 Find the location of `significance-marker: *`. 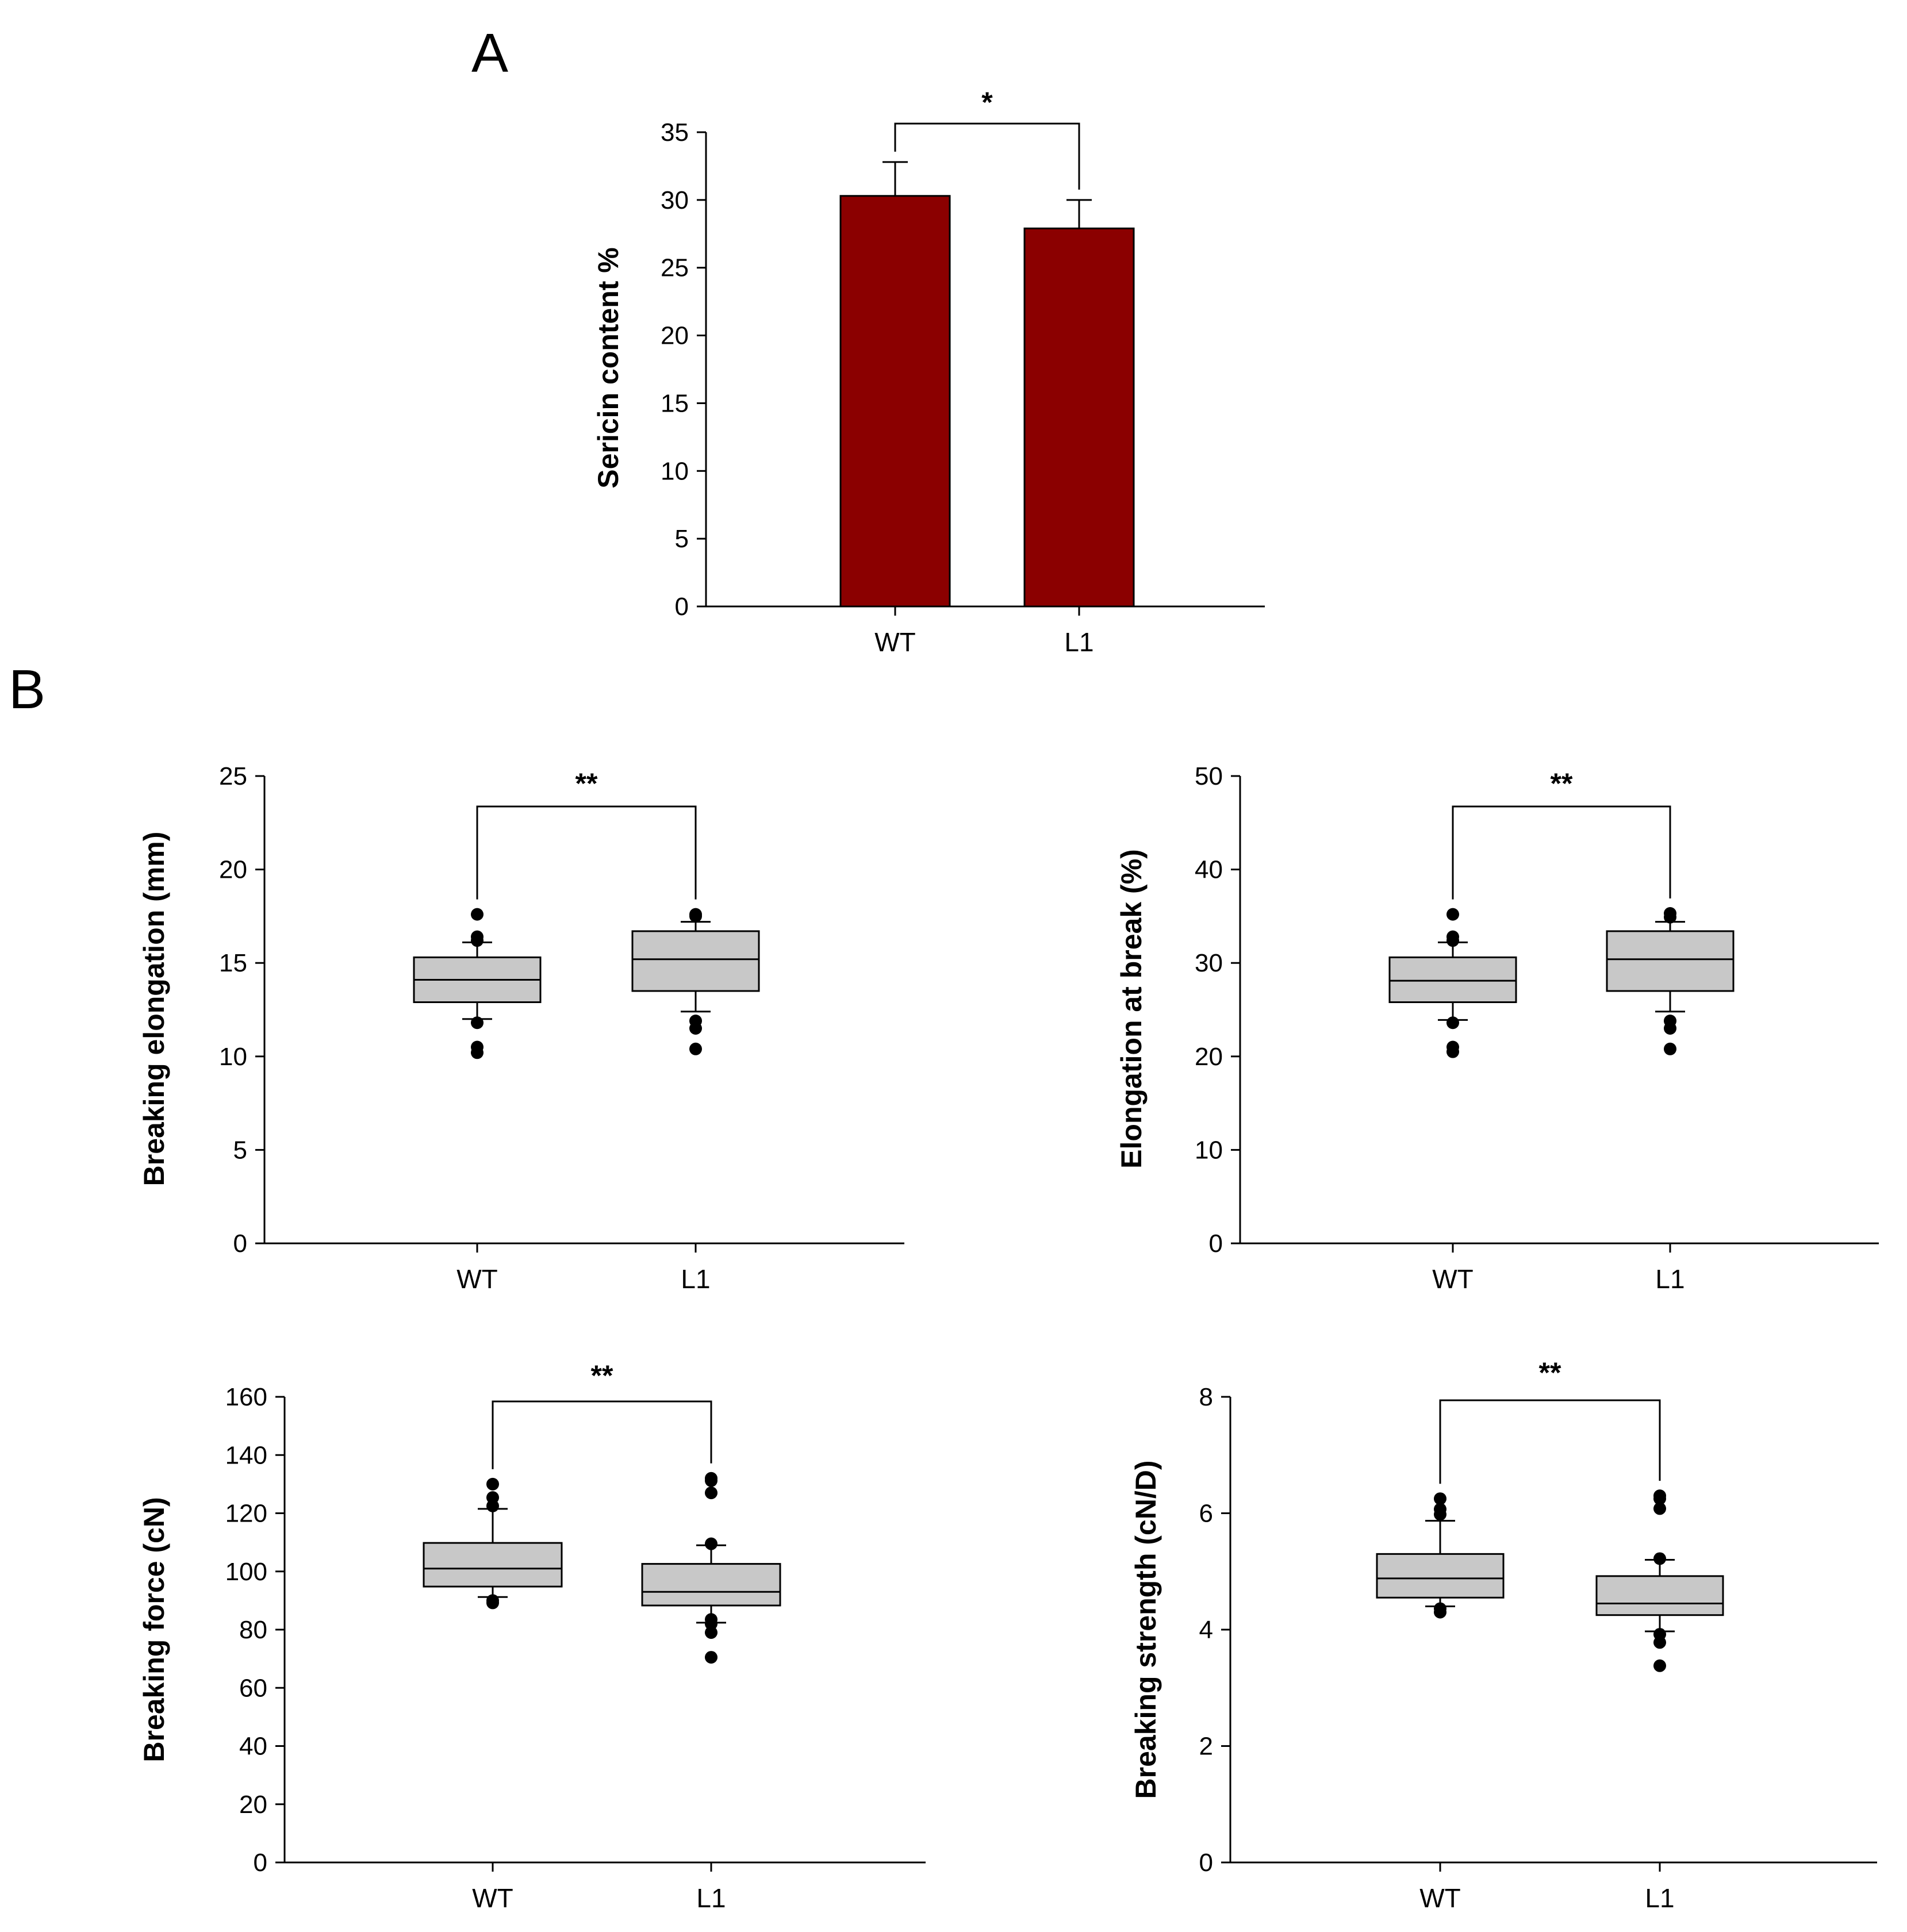

significance-marker: * is located at coordinates (987, 102).